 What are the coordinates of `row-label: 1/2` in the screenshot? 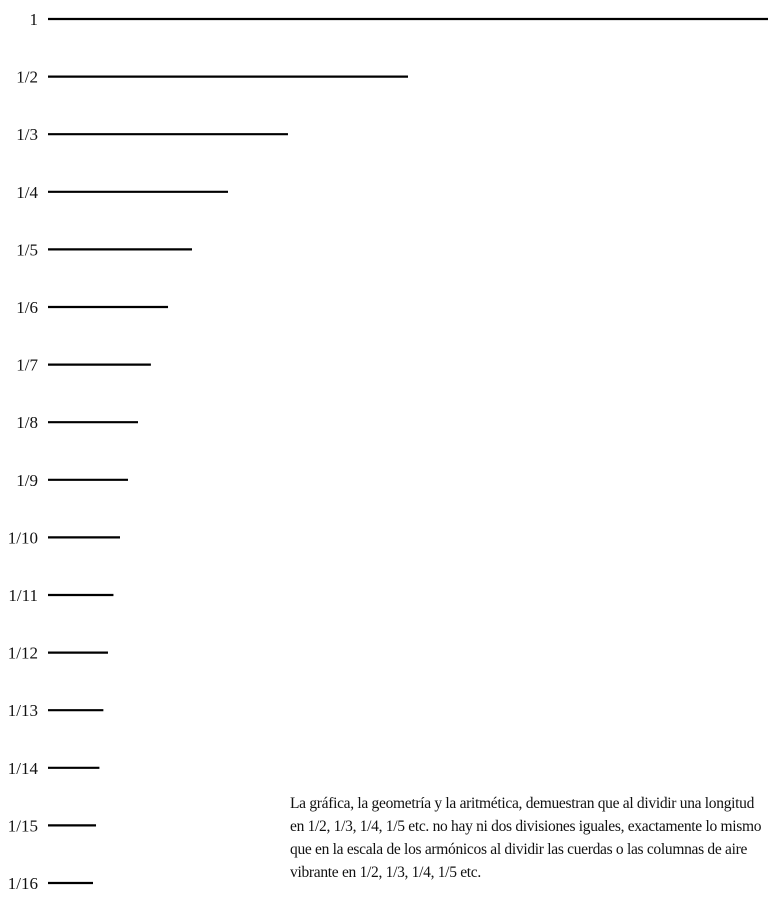 It's located at (27, 77).